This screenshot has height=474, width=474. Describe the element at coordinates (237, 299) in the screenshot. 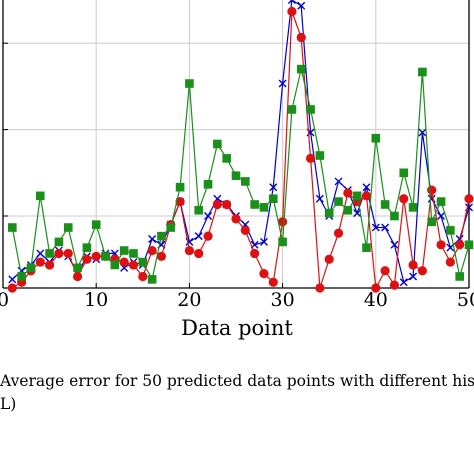

I see `x-tick-labels: 0 10 20 30 40 50` at that location.